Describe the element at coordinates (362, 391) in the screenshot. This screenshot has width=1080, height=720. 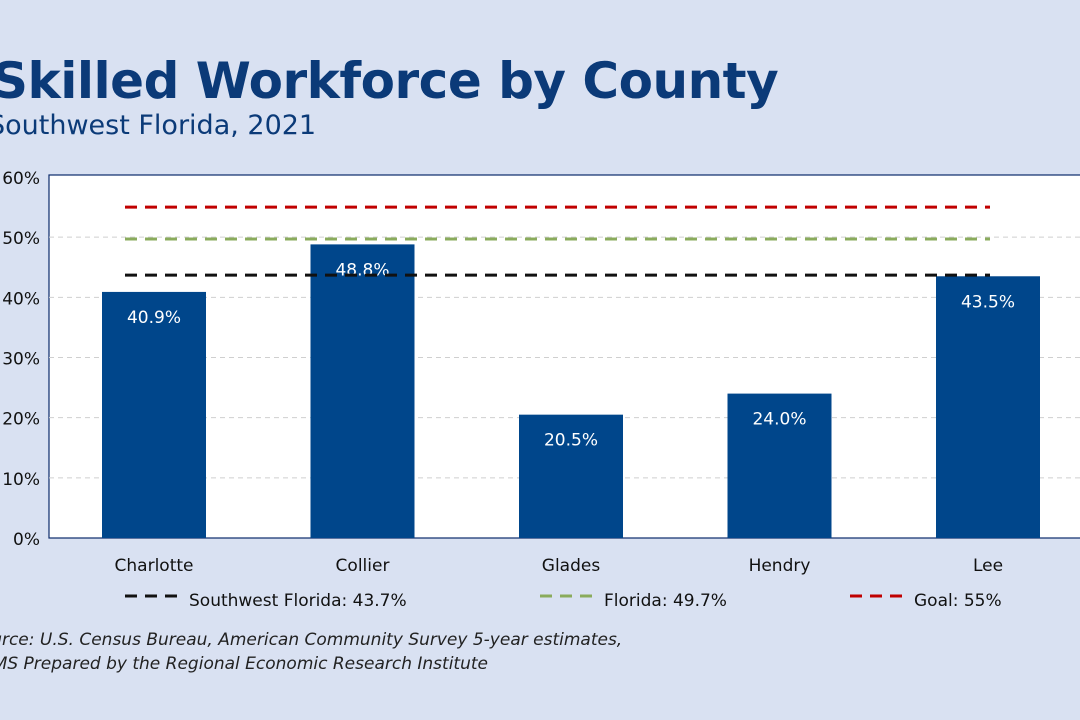
I see `bar-collier` at that location.